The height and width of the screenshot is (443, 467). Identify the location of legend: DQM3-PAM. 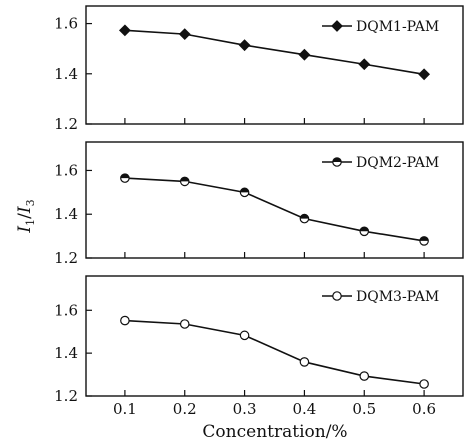
(380, 297).